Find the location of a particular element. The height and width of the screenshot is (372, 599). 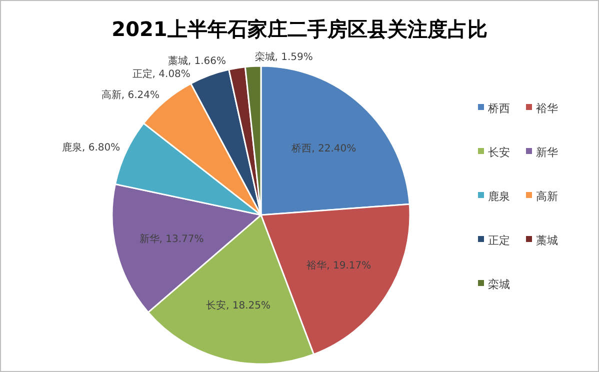

chart-title: 2021上半年石家庄二手房区县关注度占比 is located at coordinates (300, 29).